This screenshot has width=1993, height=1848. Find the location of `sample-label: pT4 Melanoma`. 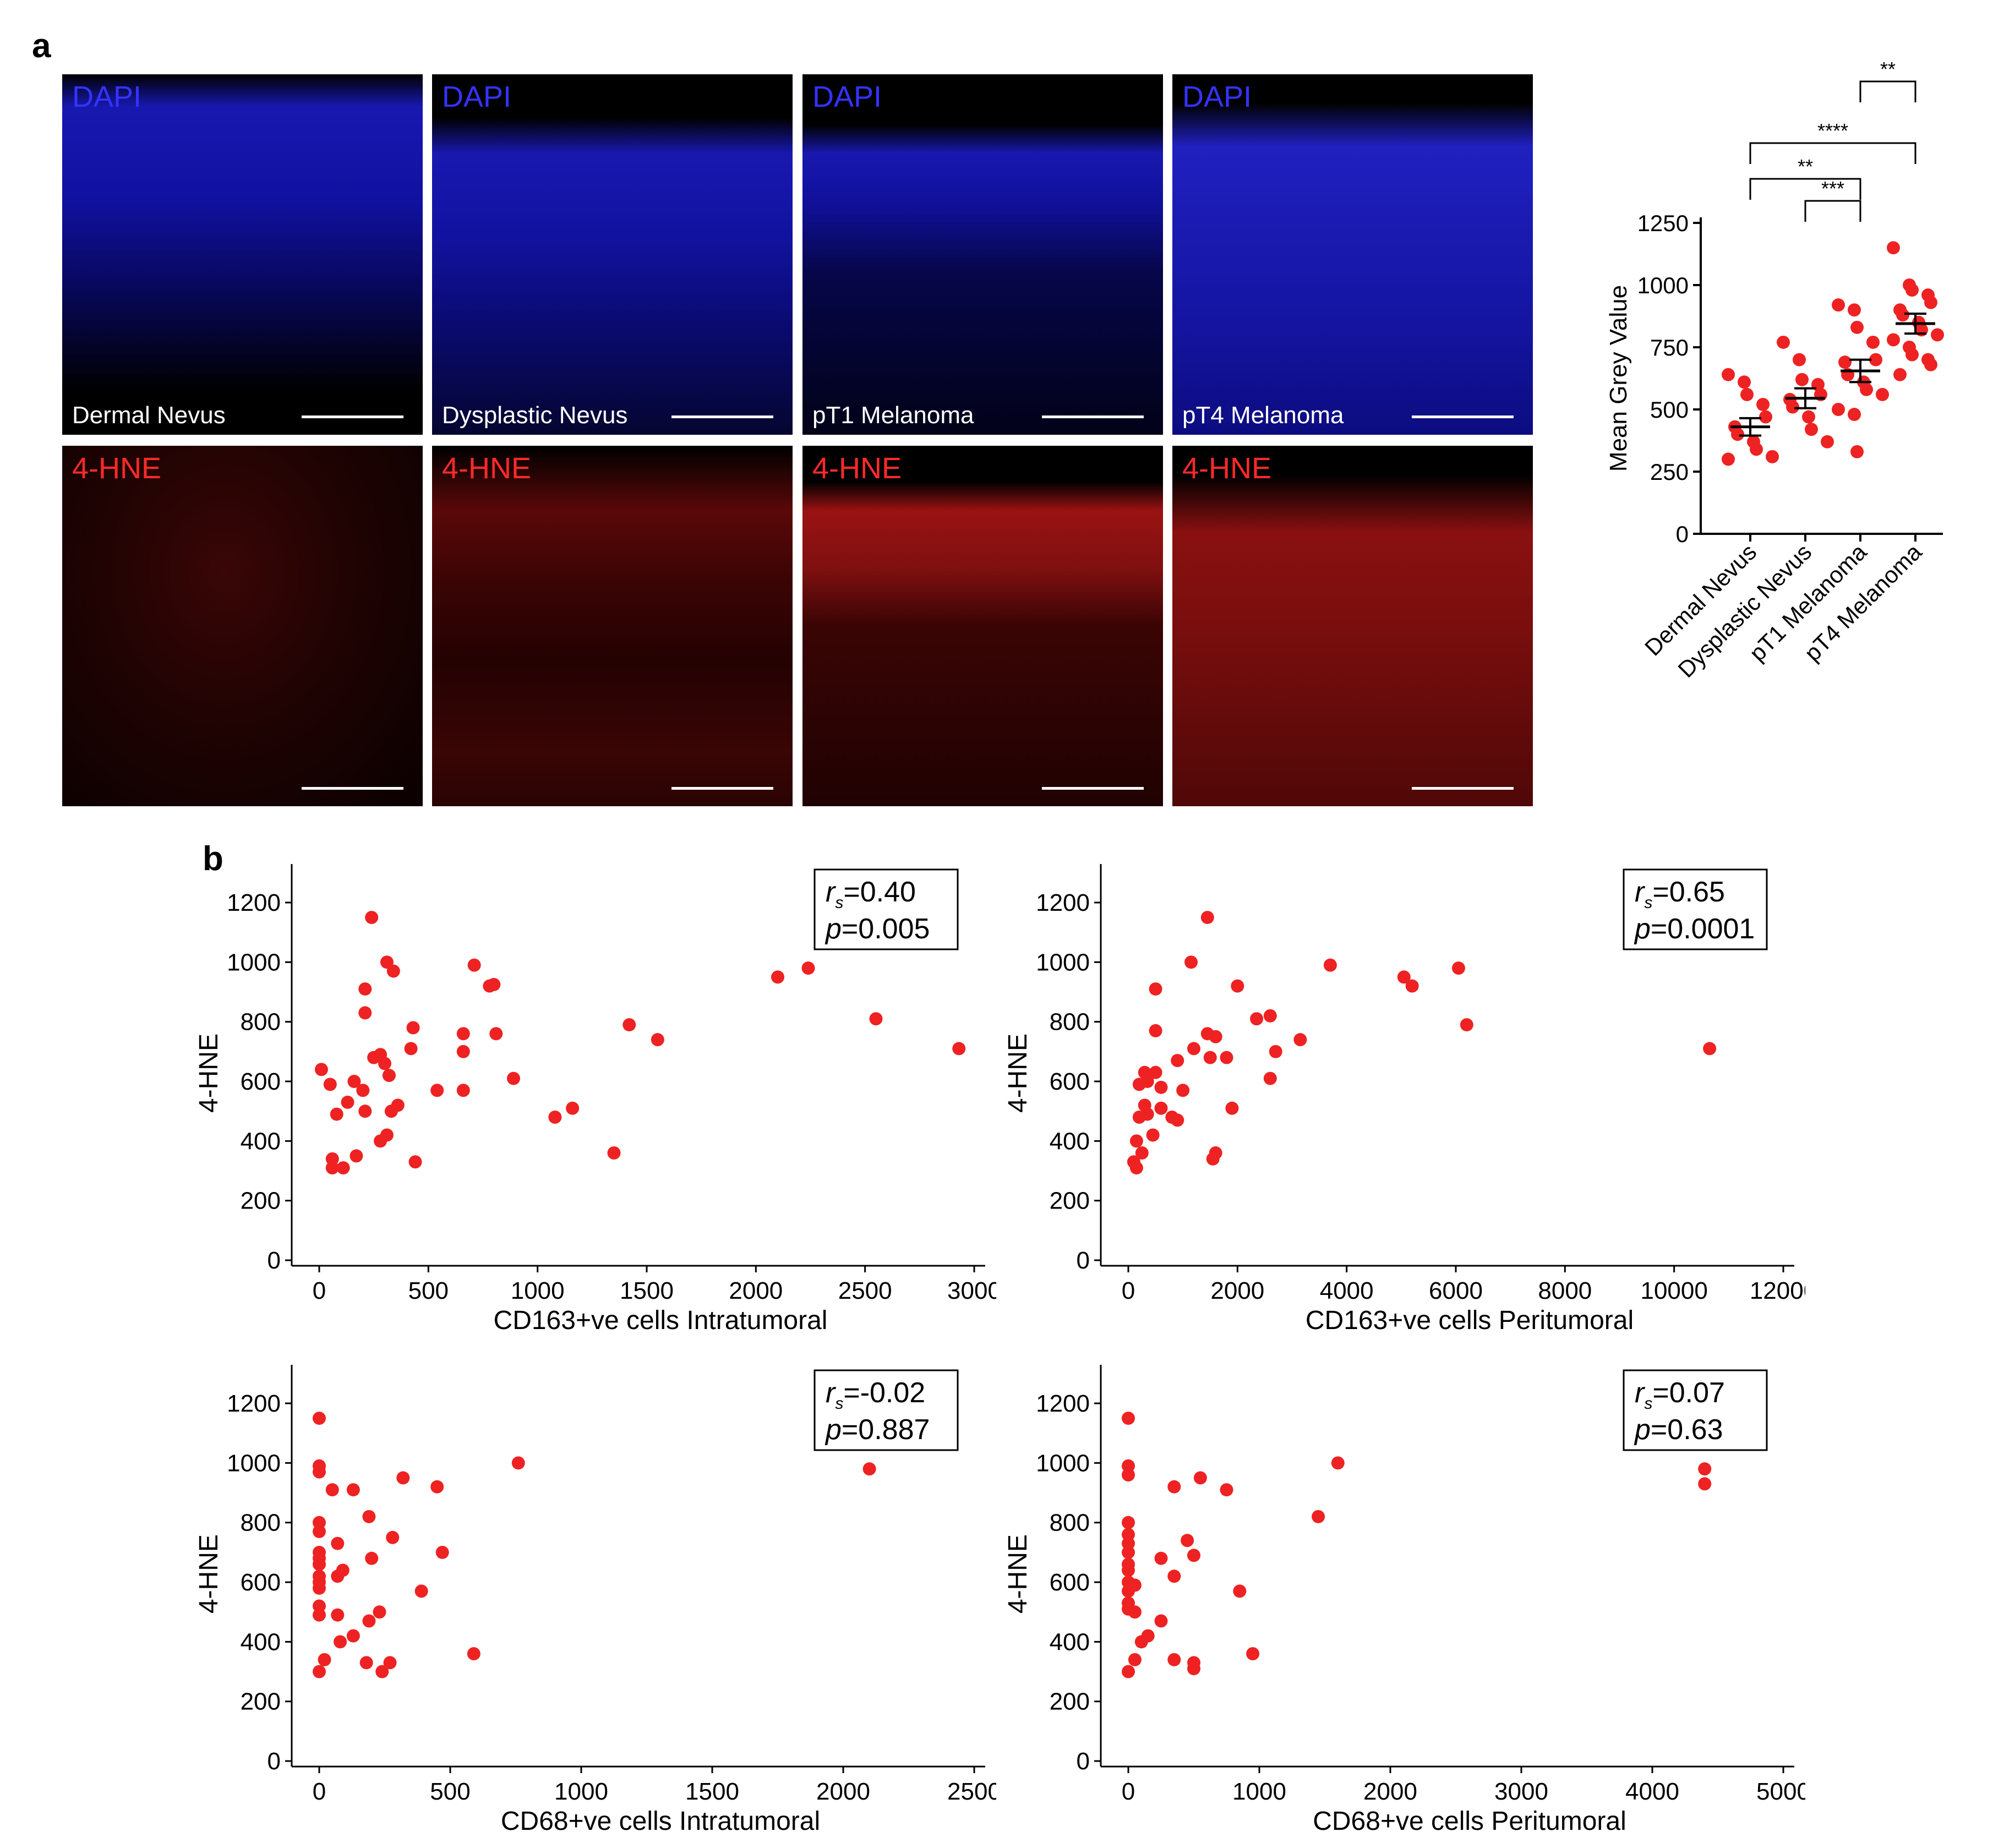

sample-label: pT4 Melanoma is located at coordinates (1263, 415).